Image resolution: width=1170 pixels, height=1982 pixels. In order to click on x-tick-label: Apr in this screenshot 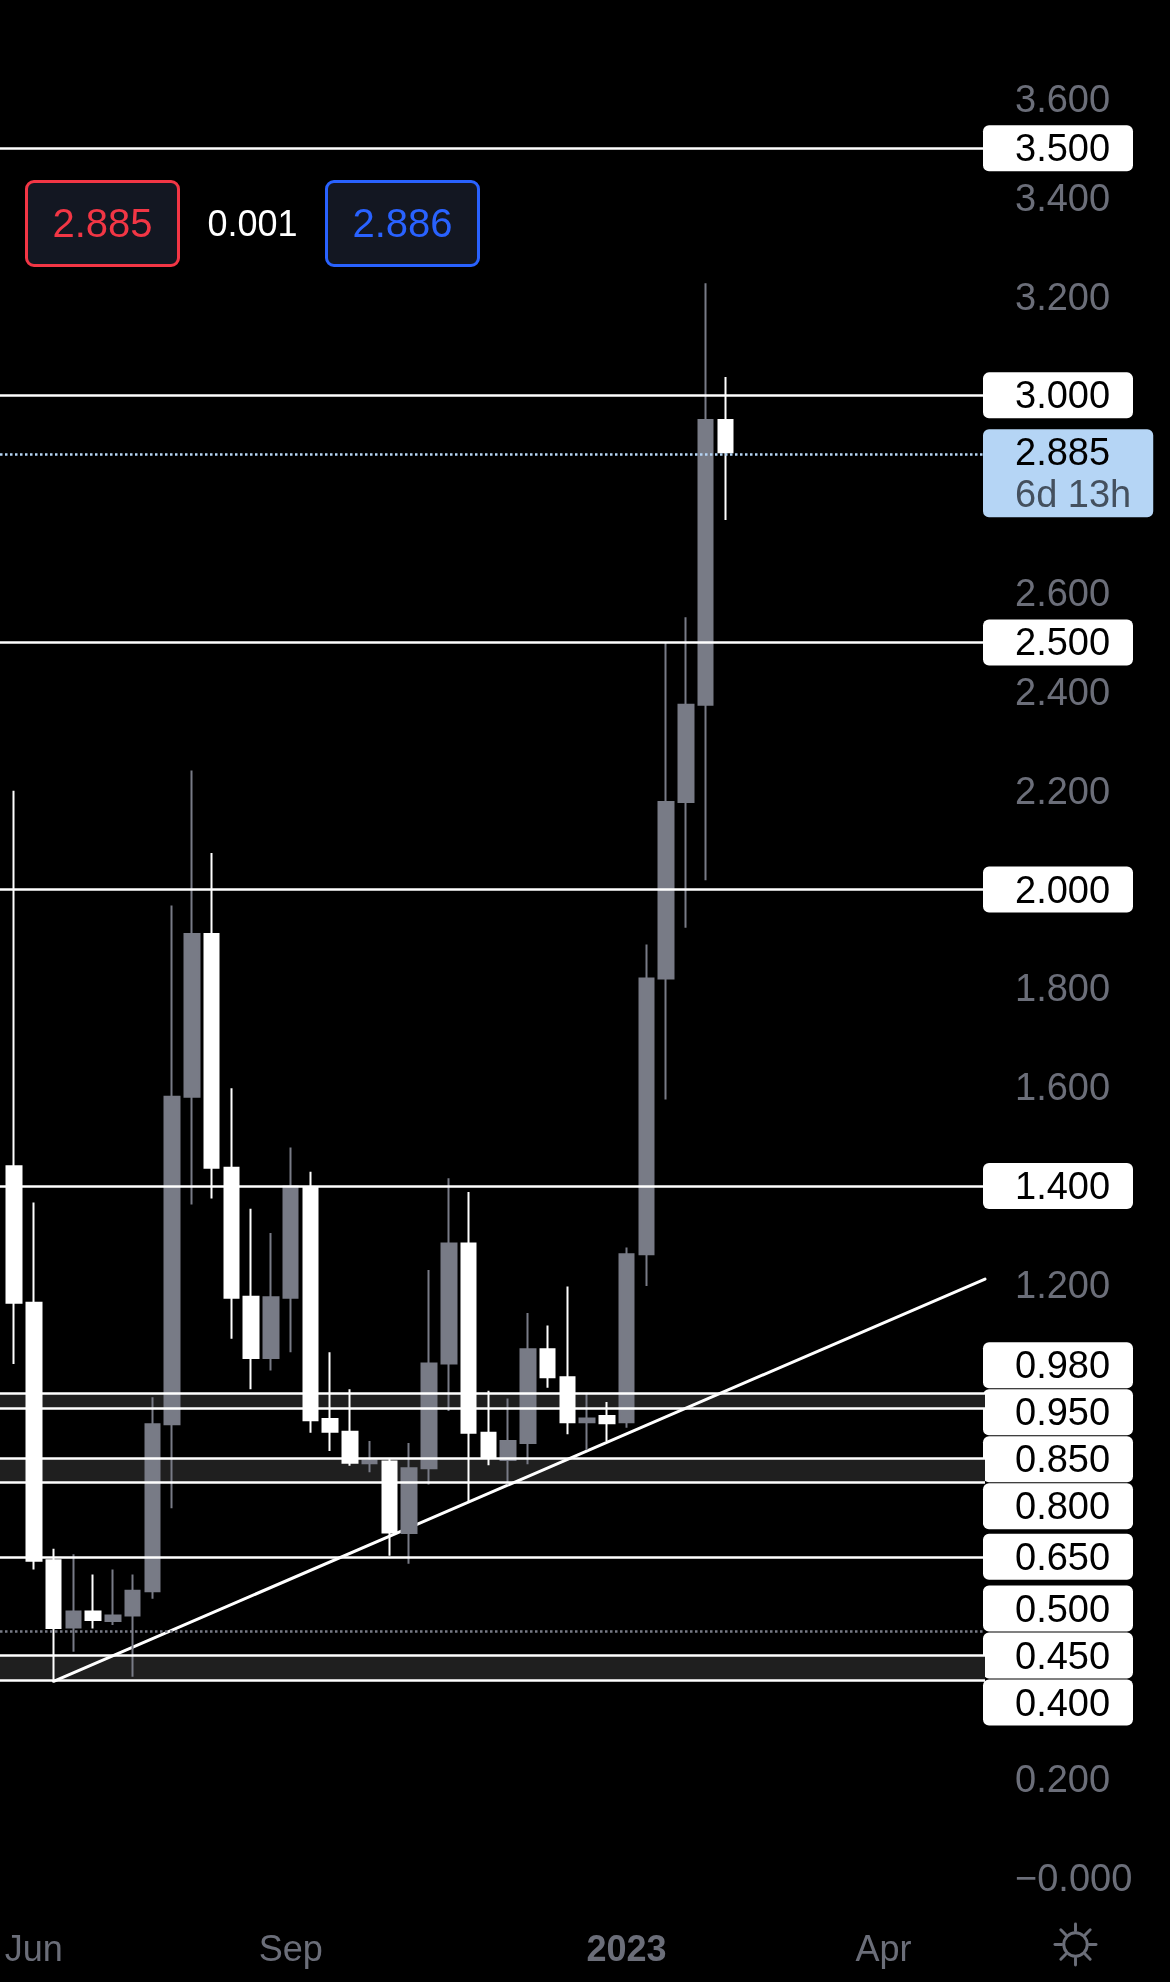, I will do `click(883, 1948)`.